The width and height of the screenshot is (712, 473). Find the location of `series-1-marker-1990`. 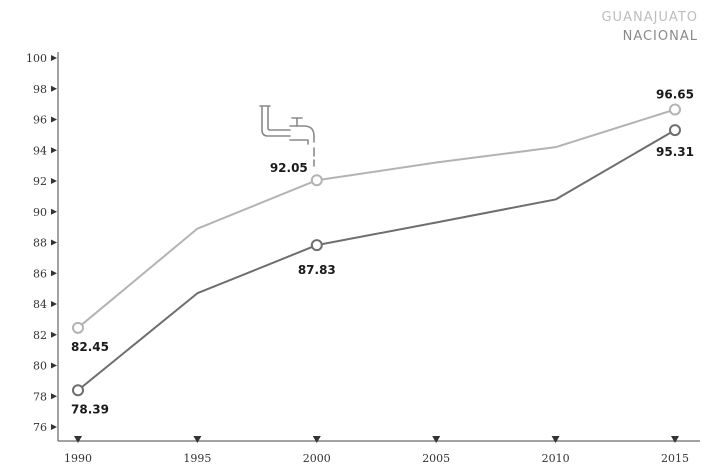

series-1-marker-1990 is located at coordinates (78, 390).